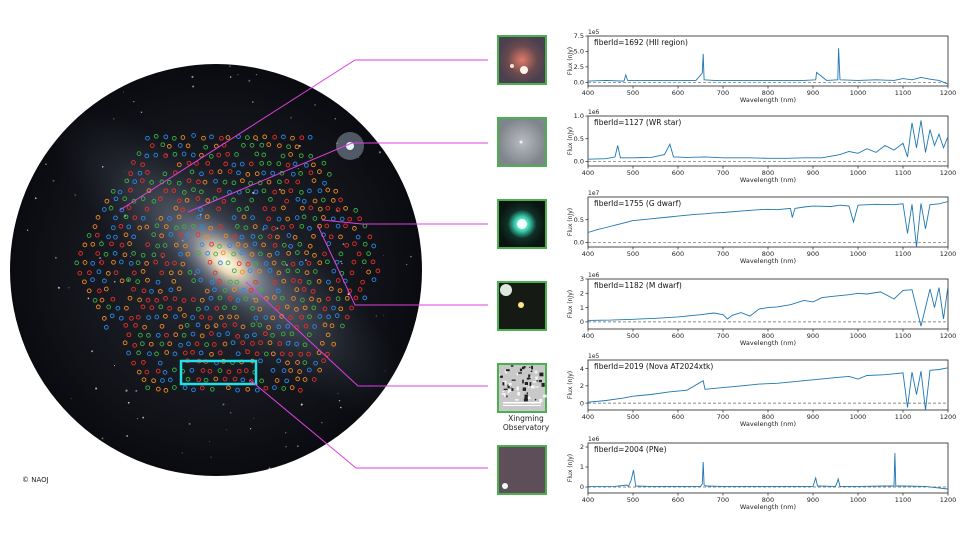  Describe the element at coordinates (637, 203) in the screenshot. I see `spectrum-annotation: fiberId=1755 (G dwarf)` at that location.